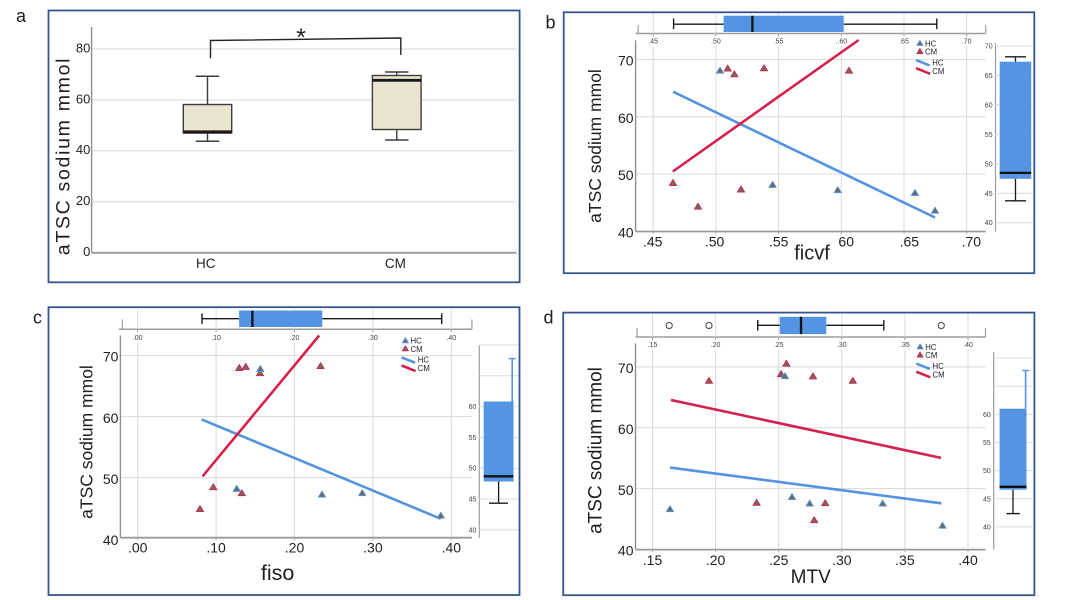  Describe the element at coordinates (37, 317) in the screenshot. I see `svg-text: c` at that location.